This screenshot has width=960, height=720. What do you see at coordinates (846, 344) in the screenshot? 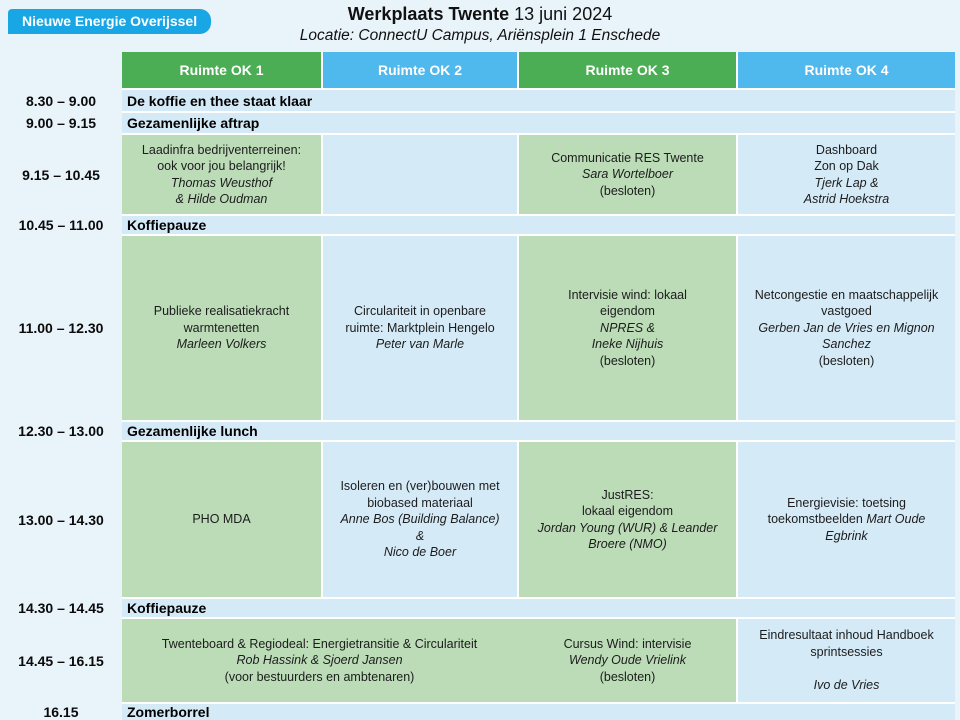
I see `session-speaker-line: Sanchez` at bounding box center [846, 344].